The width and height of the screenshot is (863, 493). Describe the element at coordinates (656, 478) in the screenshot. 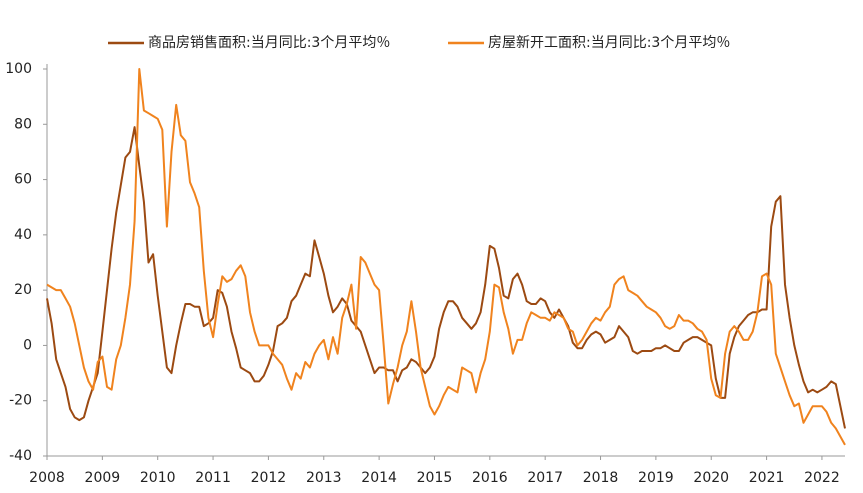

I see `x-tick-label: 2019` at that location.